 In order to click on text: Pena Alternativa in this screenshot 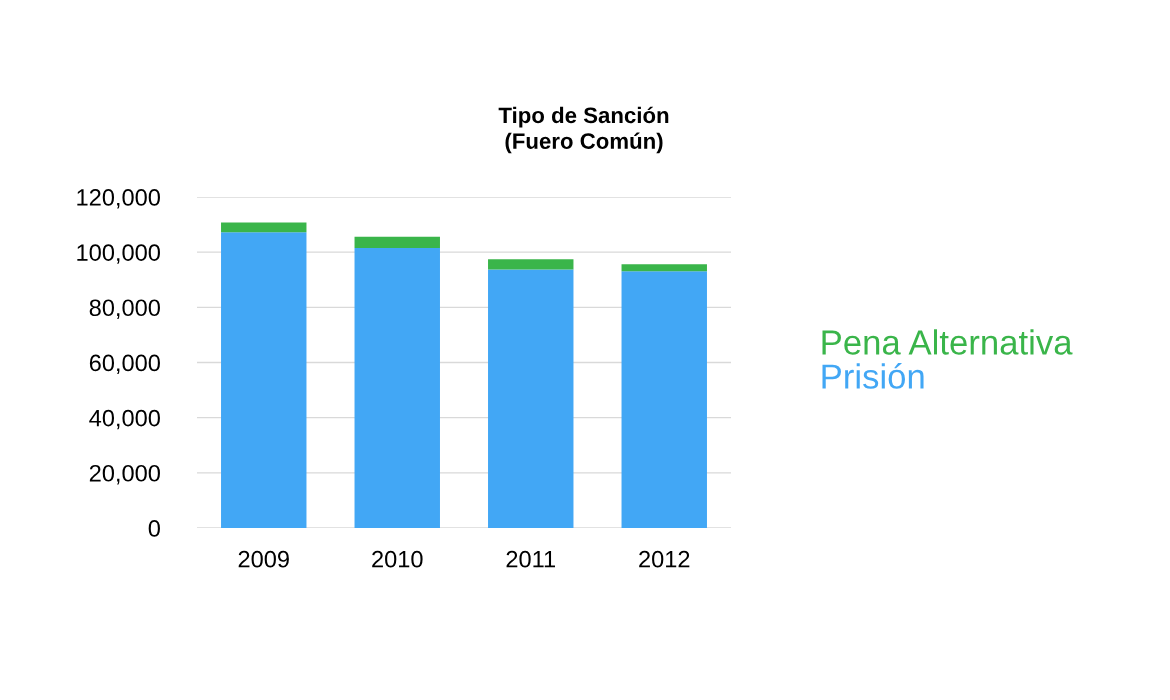, I will do `click(947, 342)`.